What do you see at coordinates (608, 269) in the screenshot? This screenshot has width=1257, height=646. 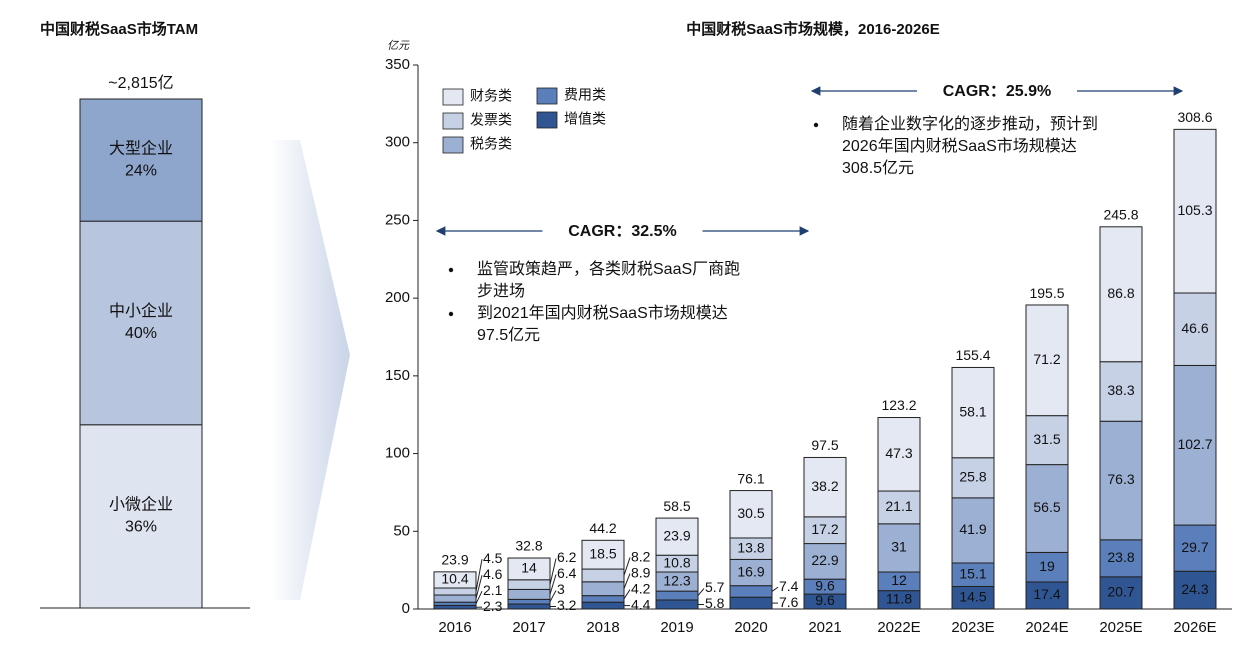 I see `bullet-text: 监管政策趋严，各类财税SaaS厂商跑` at bounding box center [608, 269].